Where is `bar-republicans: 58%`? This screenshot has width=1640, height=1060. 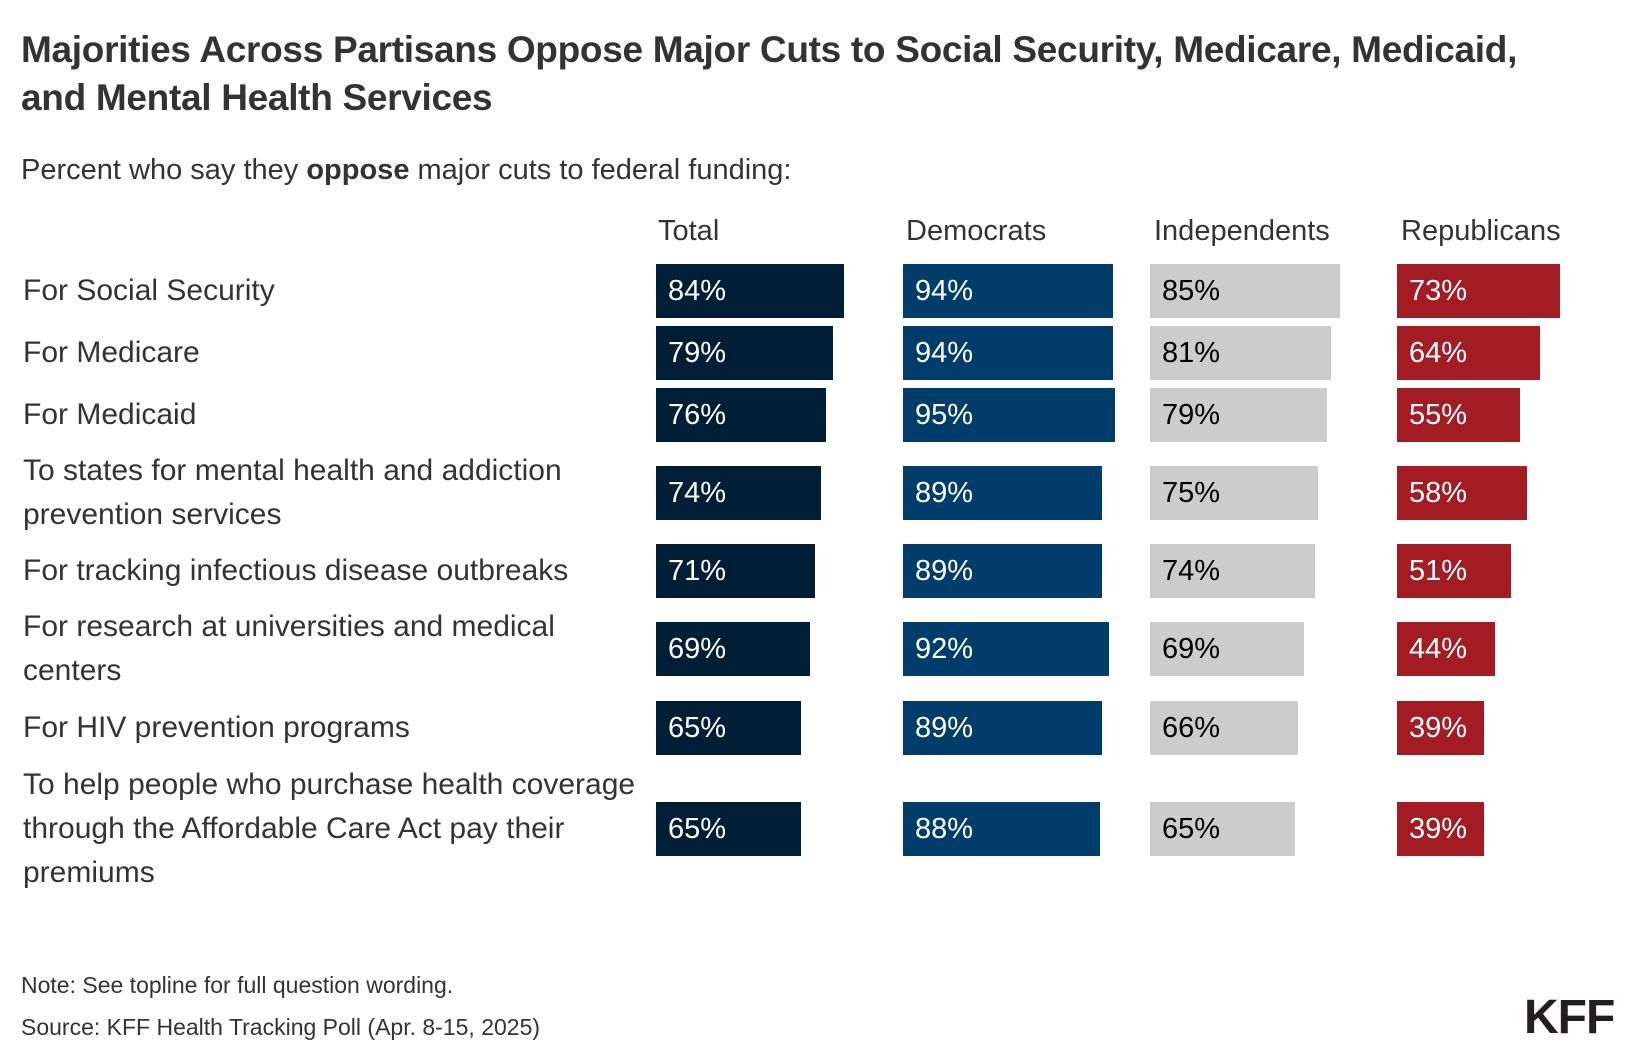
bar-republicans: 58% is located at coordinates (1462, 493).